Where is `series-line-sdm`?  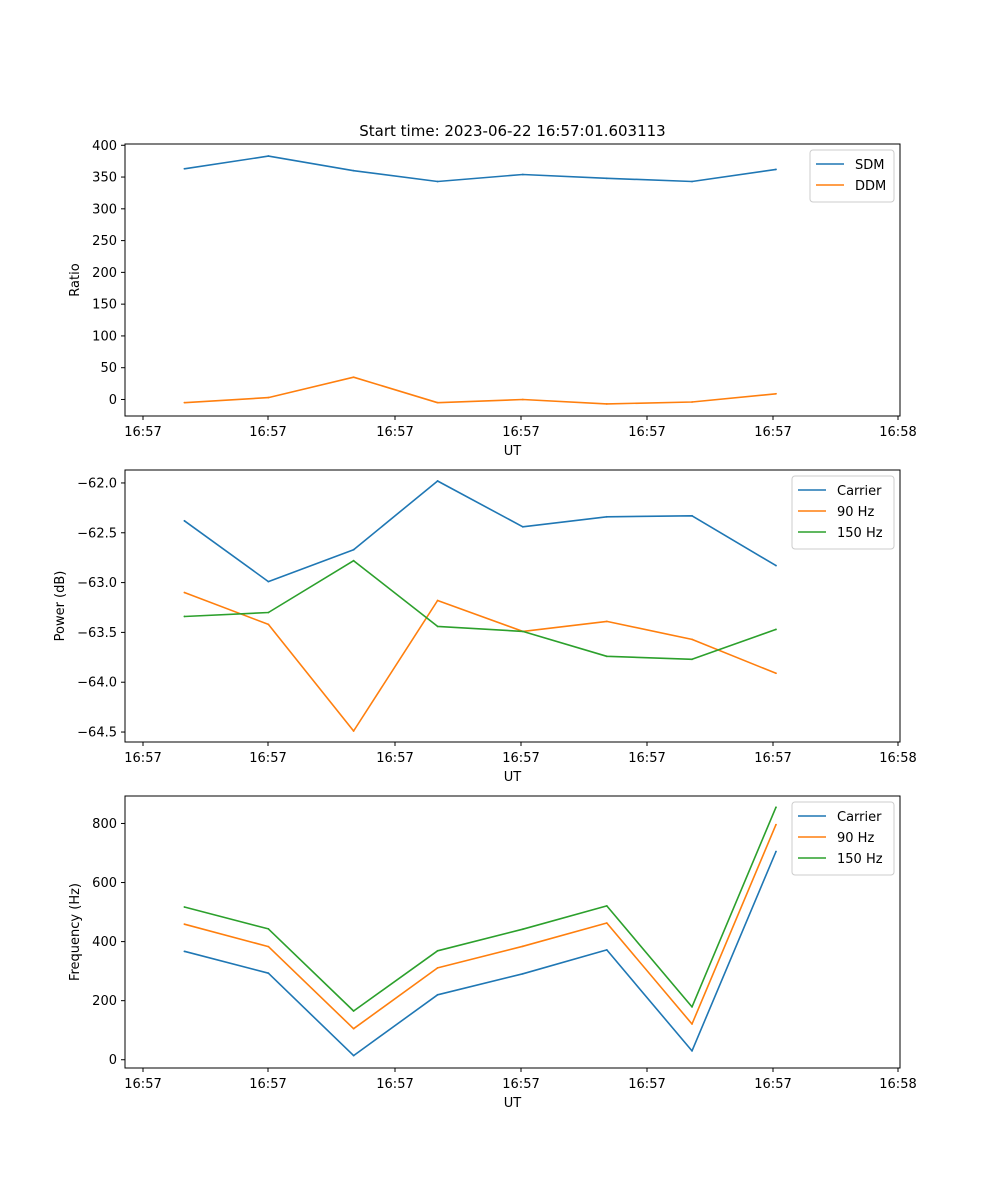
series-line-sdm is located at coordinates (480, 169).